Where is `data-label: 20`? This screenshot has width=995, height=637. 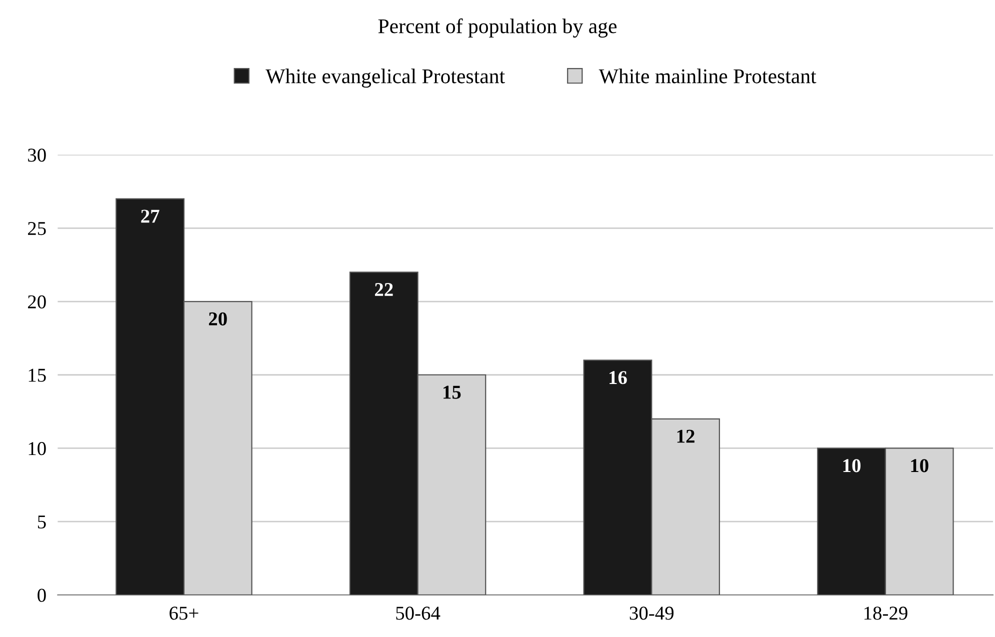 data-label: 20 is located at coordinates (217, 319).